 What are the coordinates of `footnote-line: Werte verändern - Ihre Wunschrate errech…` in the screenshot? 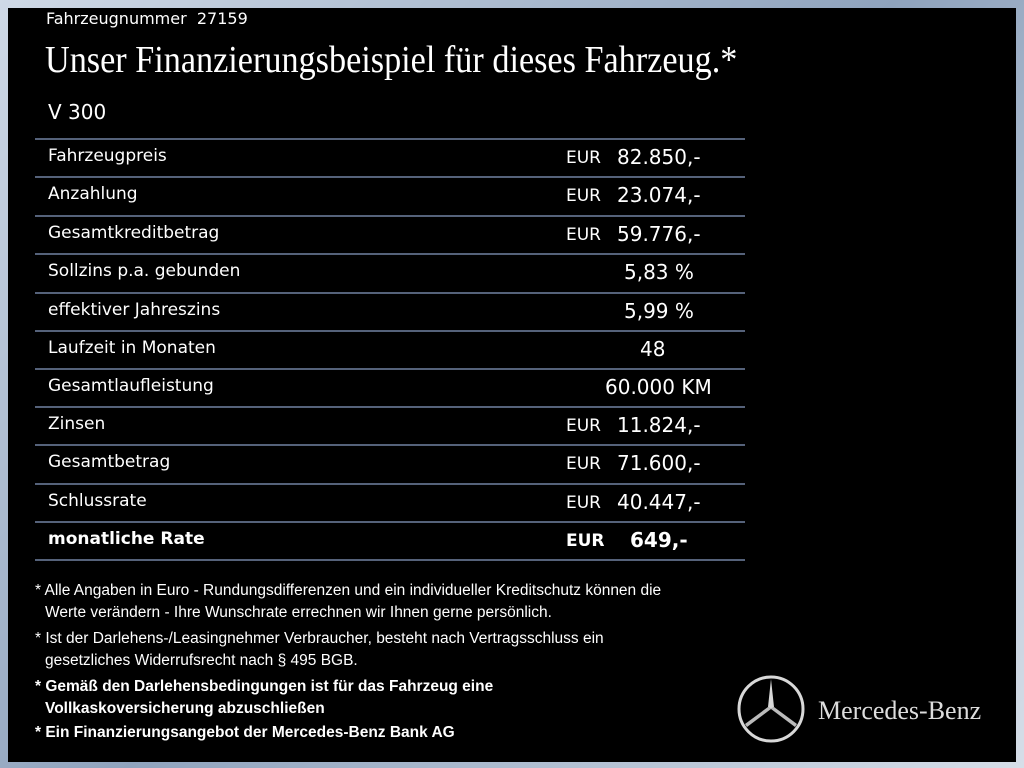 It's located at (298, 612).